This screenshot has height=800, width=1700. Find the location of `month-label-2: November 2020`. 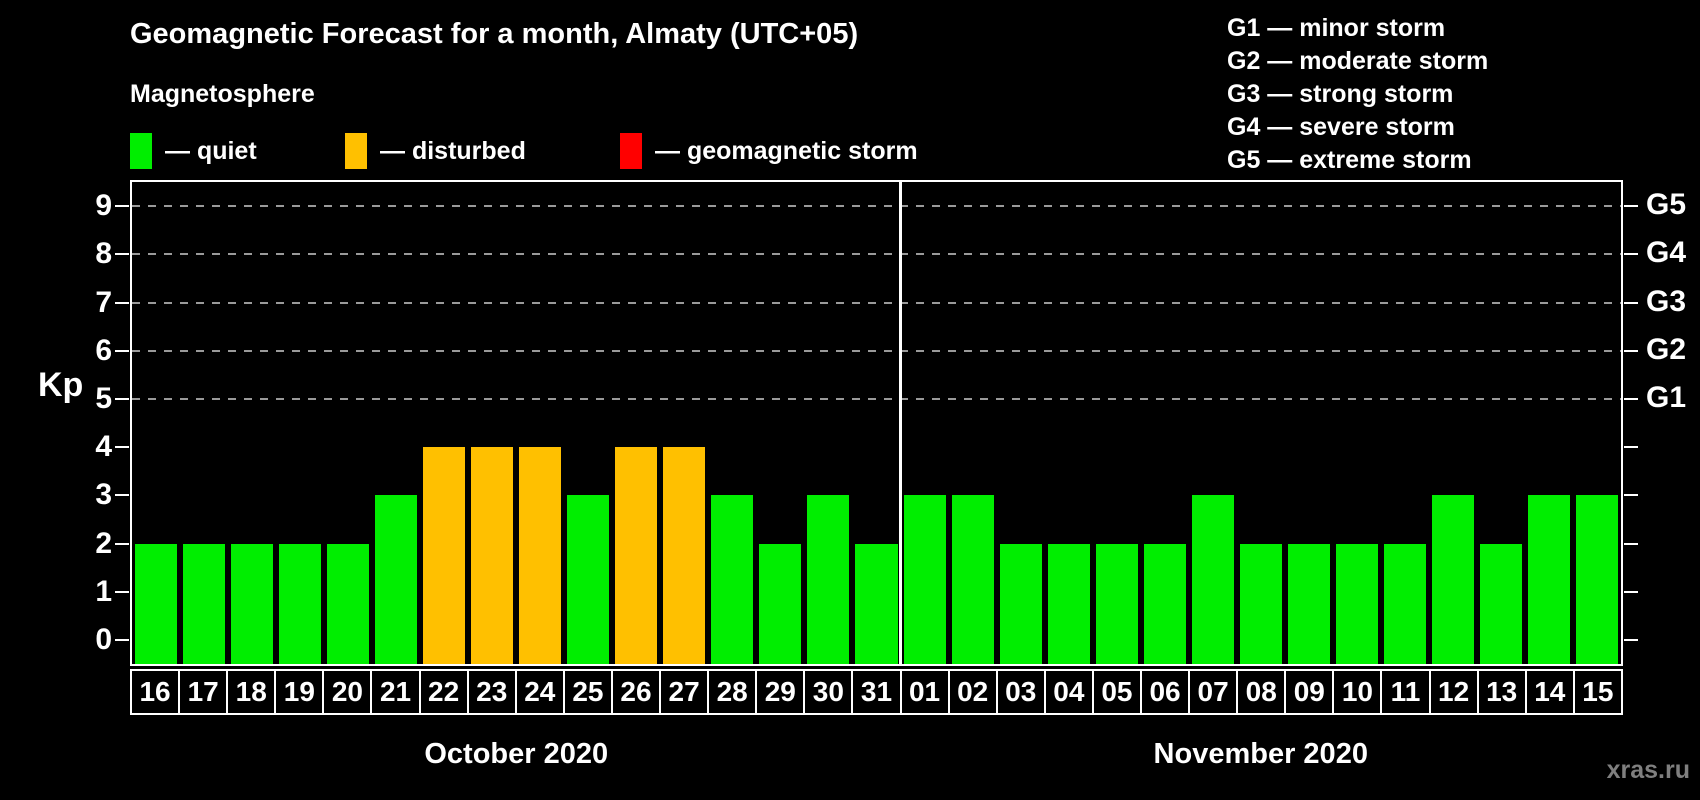

month-label-2: November 2020 is located at coordinates (1260, 754).